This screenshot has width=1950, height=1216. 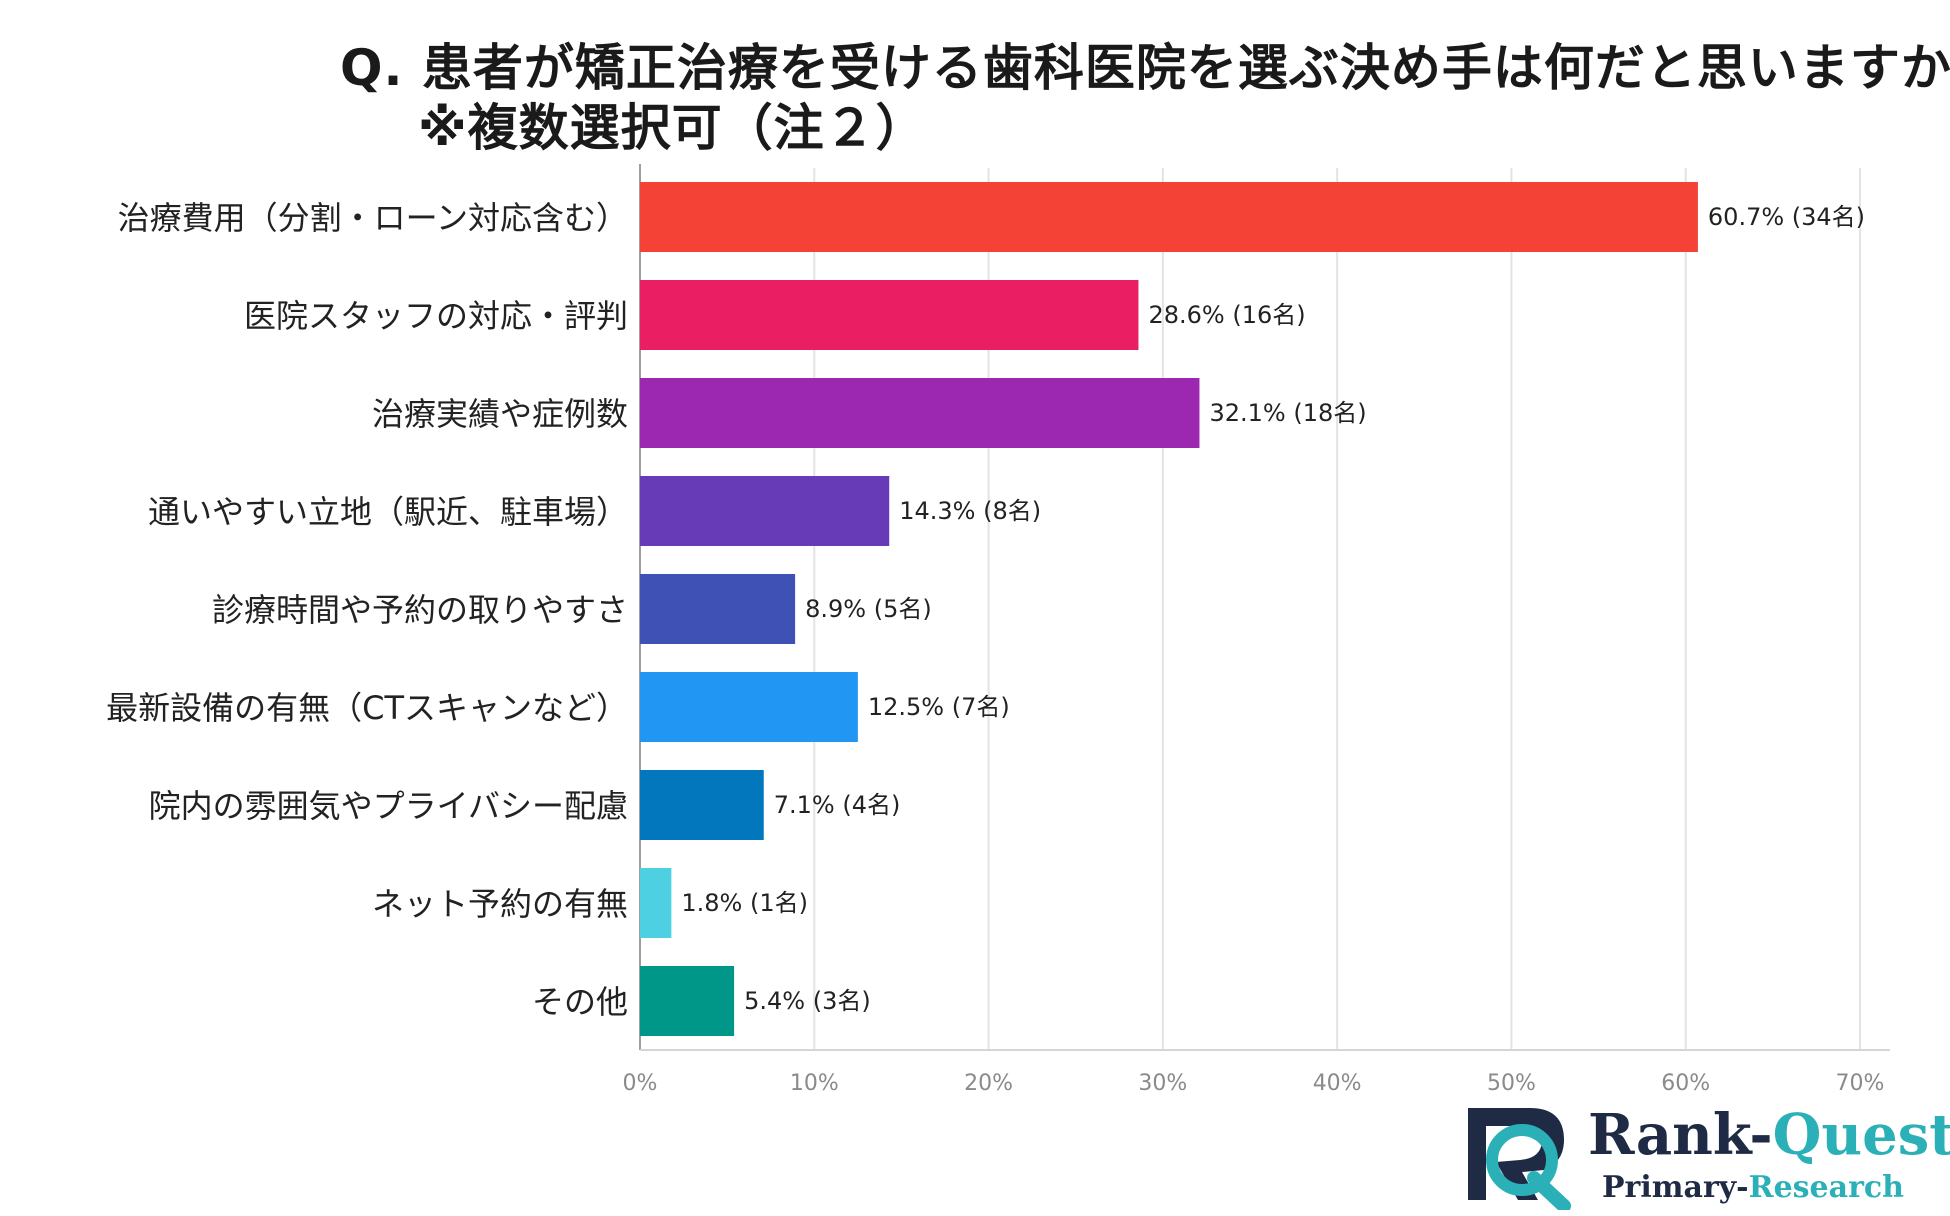 What do you see at coordinates (367, 708) in the screenshot?
I see `category-label: 最新設備の有無（CTスキャンなど）` at bounding box center [367, 708].